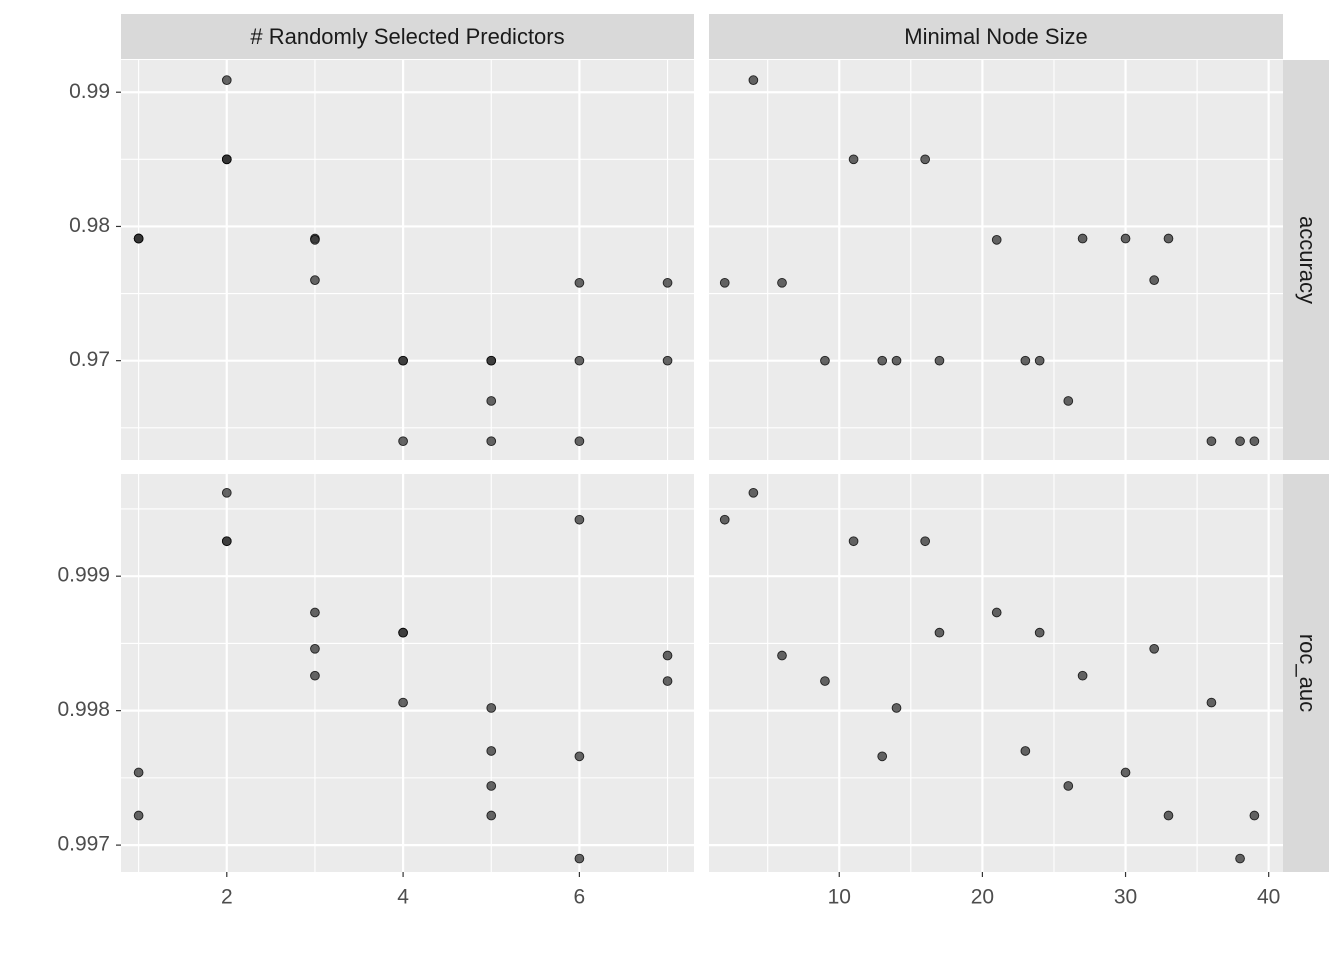  I want to click on x-tick-label: 2, so click(227, 897).